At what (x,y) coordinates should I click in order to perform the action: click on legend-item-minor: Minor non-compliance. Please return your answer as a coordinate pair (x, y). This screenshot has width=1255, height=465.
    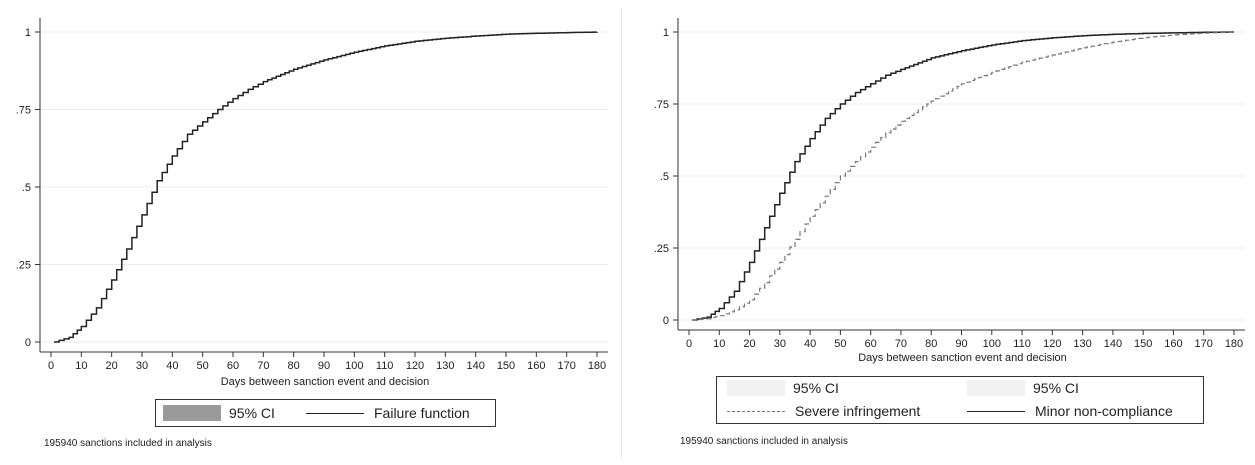
    Looking at the image, I should click on (1070, 411).